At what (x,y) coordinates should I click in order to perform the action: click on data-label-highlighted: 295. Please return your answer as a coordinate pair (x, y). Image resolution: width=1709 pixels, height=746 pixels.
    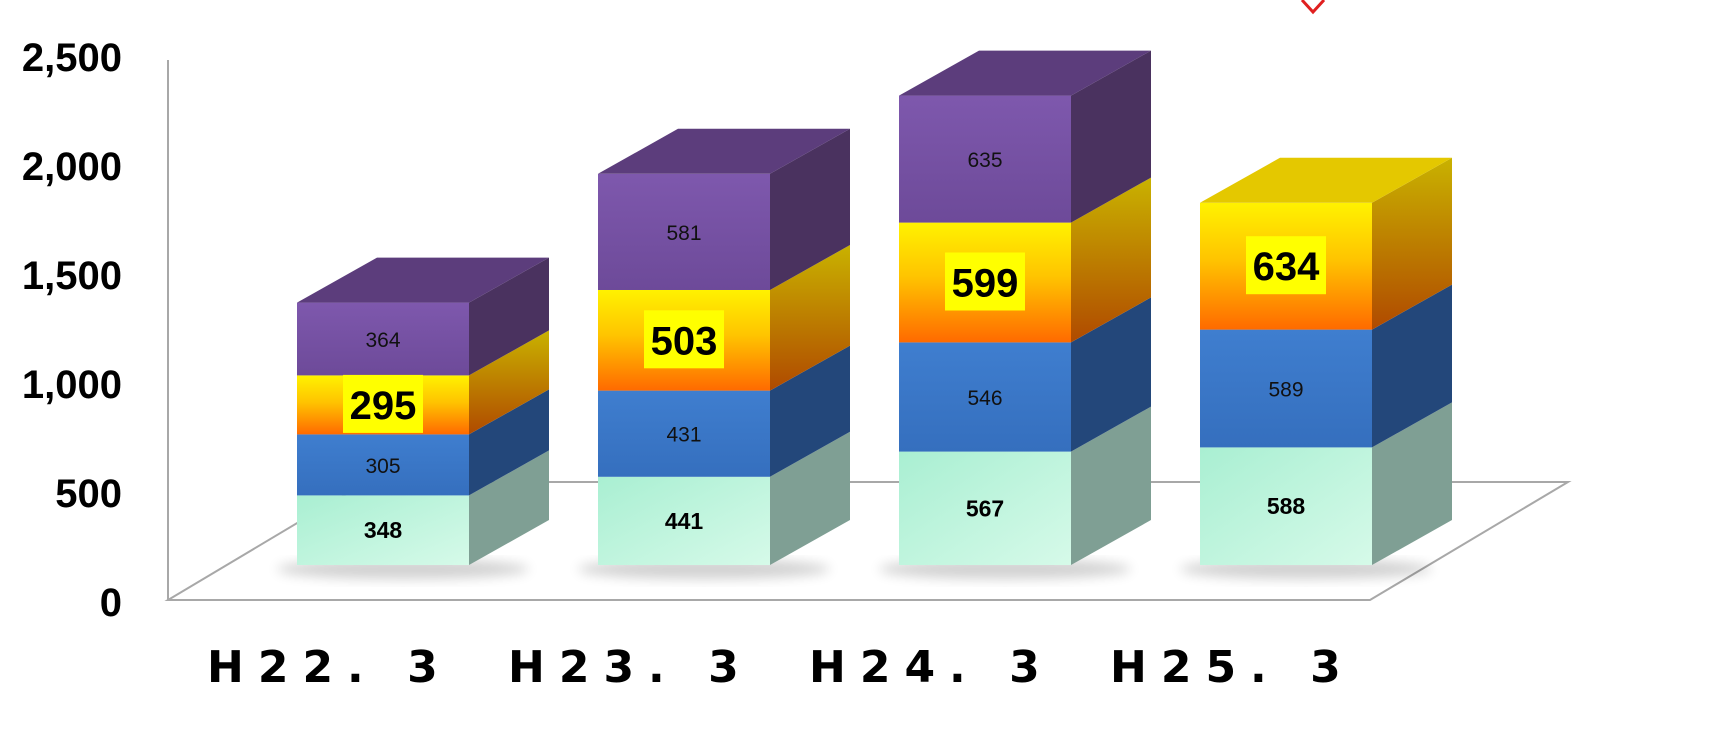
    Looking at the image, I should click on (383, 403).